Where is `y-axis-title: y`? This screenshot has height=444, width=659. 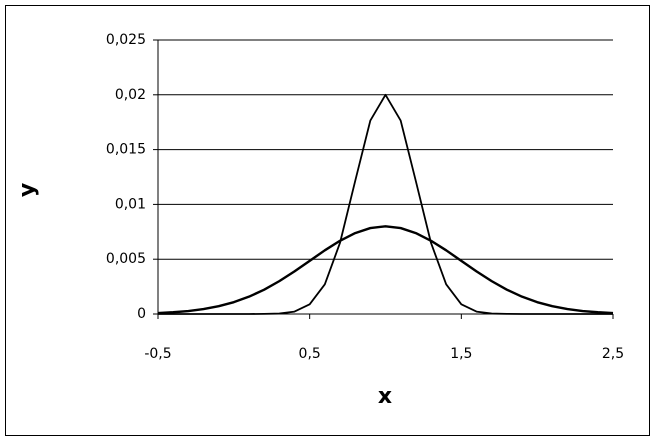
y-axis-title: y is located at coordinates (27, 190).